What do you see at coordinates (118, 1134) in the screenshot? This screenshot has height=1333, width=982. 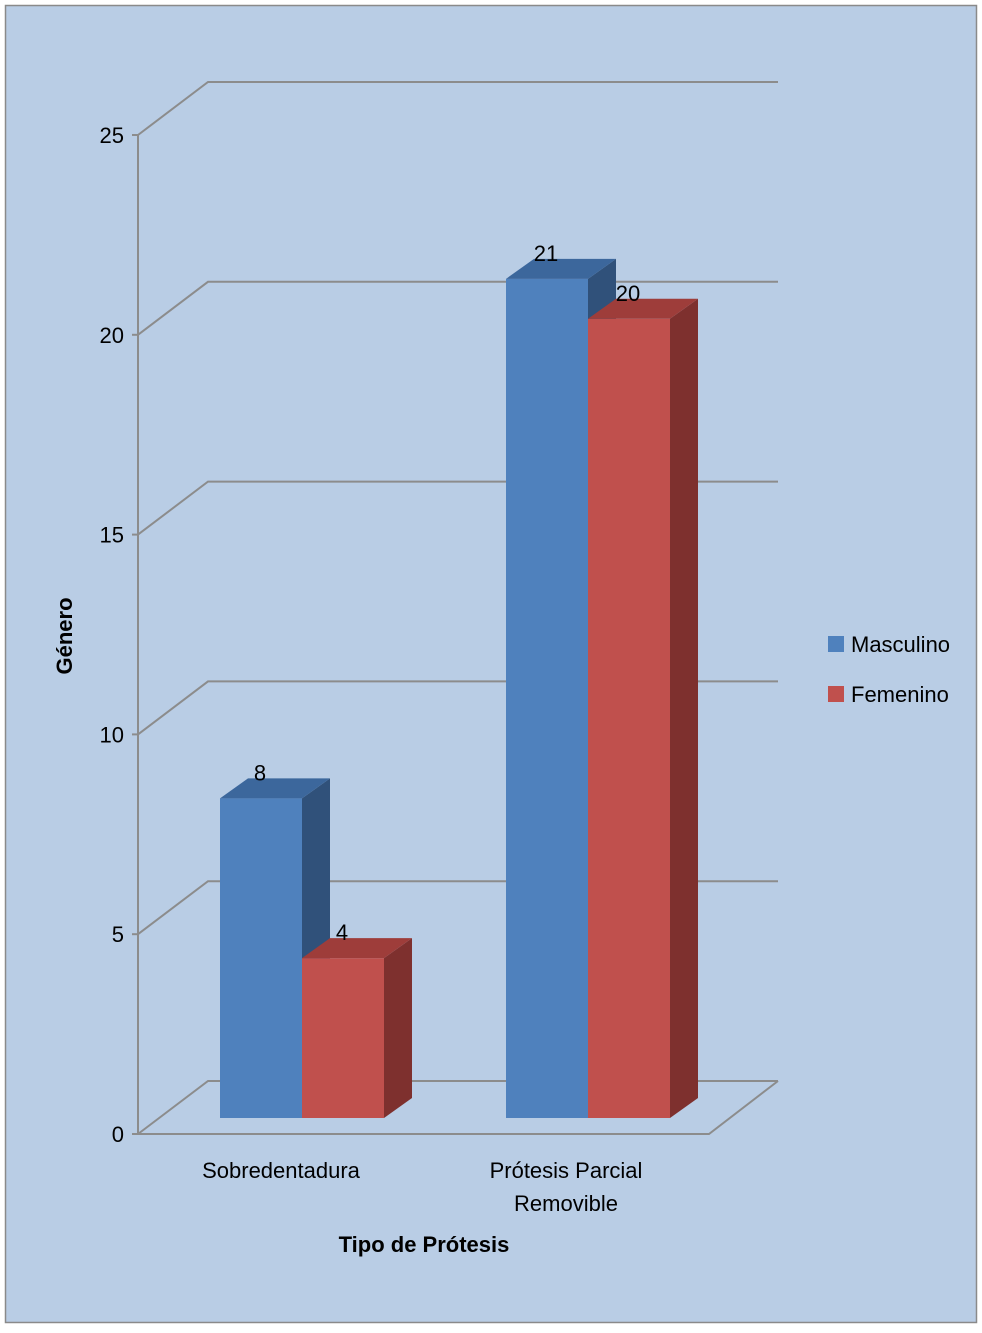 I see `y-tick-label: 0` at bounding box center [118, 1134].